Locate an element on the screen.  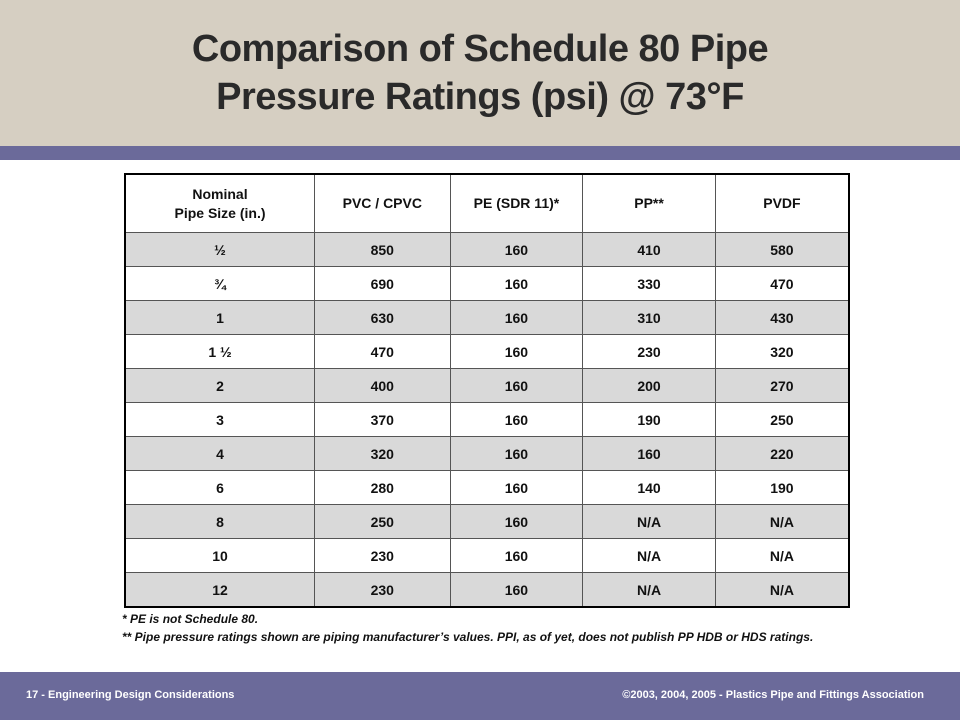
table-row: 4 320 160 160 220 is located at coordinates (487, 453).